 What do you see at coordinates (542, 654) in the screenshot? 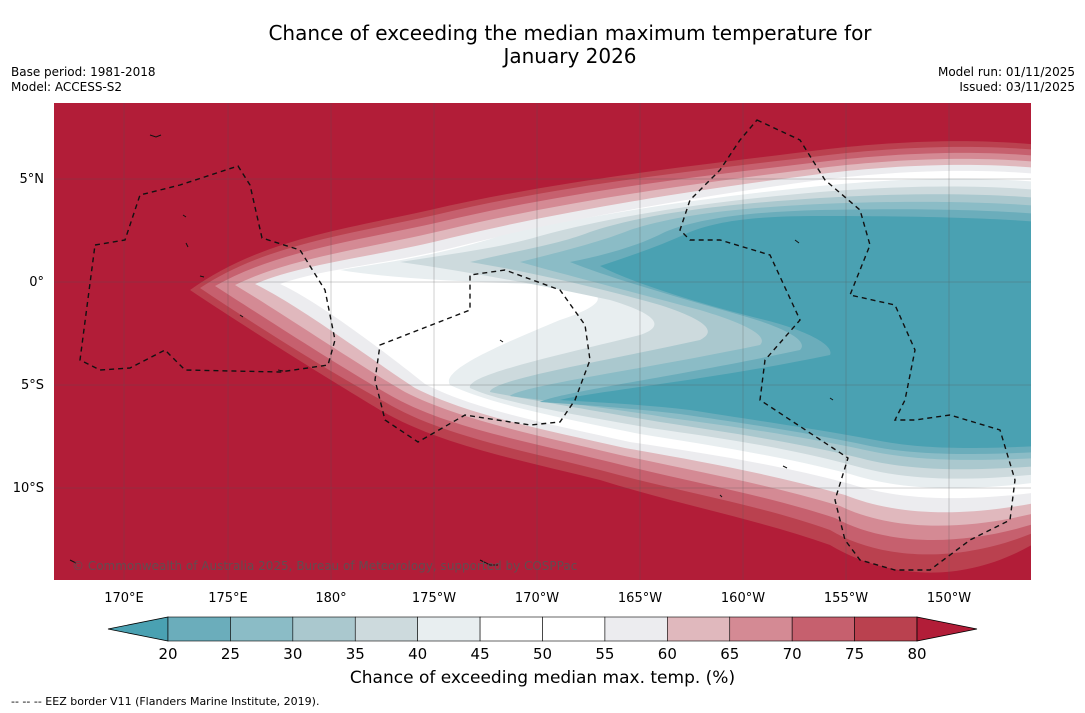
I see `colorbar-tick-label: 50` at bounding box center [542, 654].